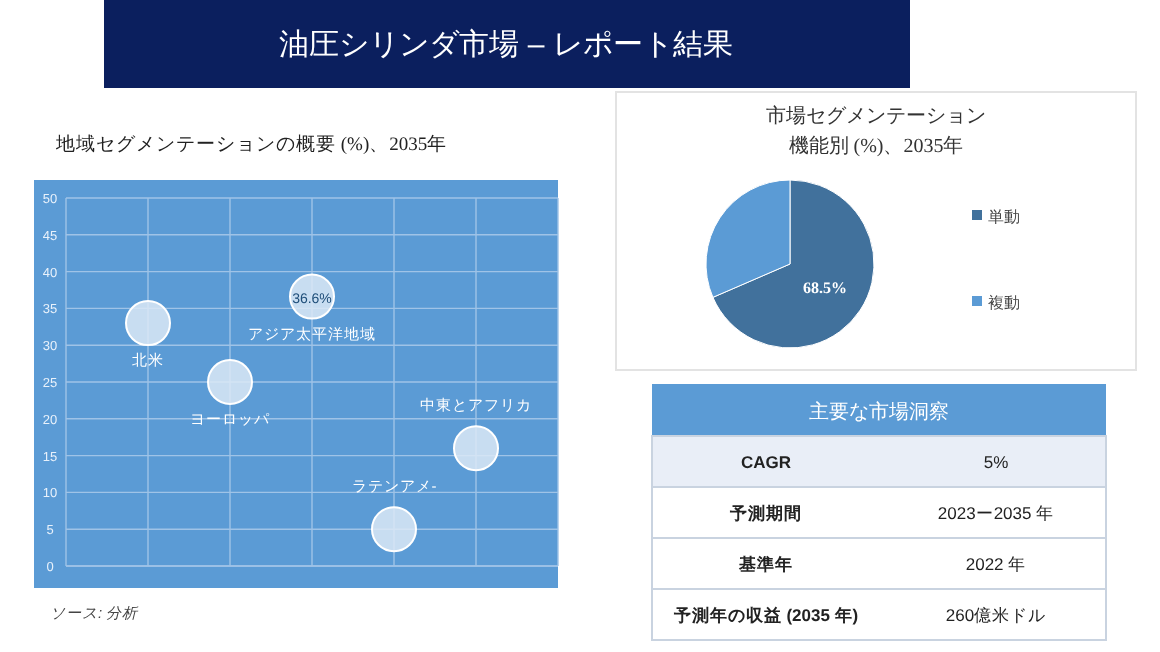 This screenshot has width=1160, height=652. What do you see at coordinates (996, 513) in the screenshot?
I see `text: 2023ー2035 年` at bounding box center [996, 513].